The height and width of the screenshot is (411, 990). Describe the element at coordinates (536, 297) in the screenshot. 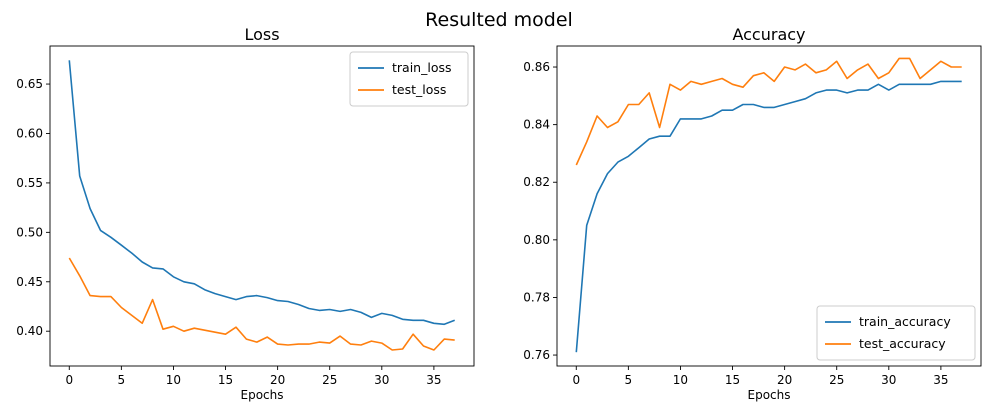

I see `y-tick-label: 0.78` at that location.